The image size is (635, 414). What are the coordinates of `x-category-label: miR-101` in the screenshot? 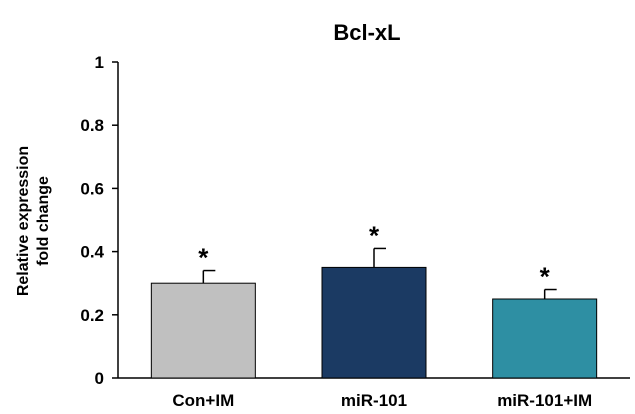 It's located at (374, 400).